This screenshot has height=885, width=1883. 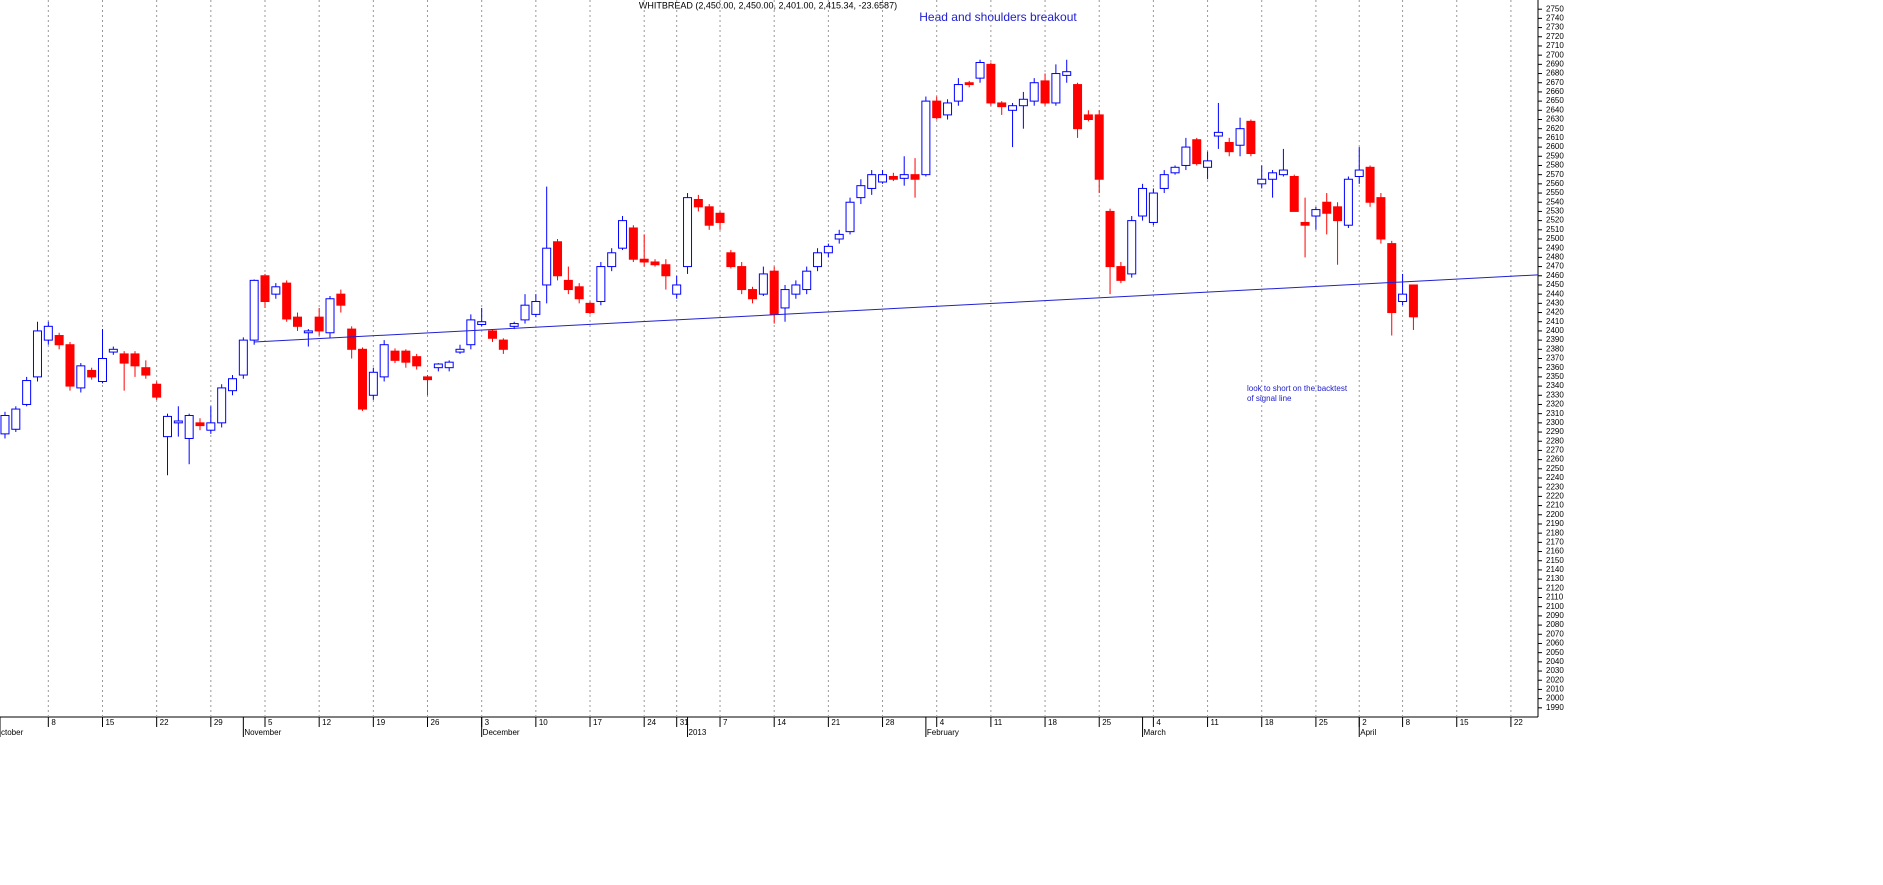 What do you see at coordinates (1555, 63) in the screenshot?
I see `y-tick-label: 2690` at bounding box center [1555, 63].